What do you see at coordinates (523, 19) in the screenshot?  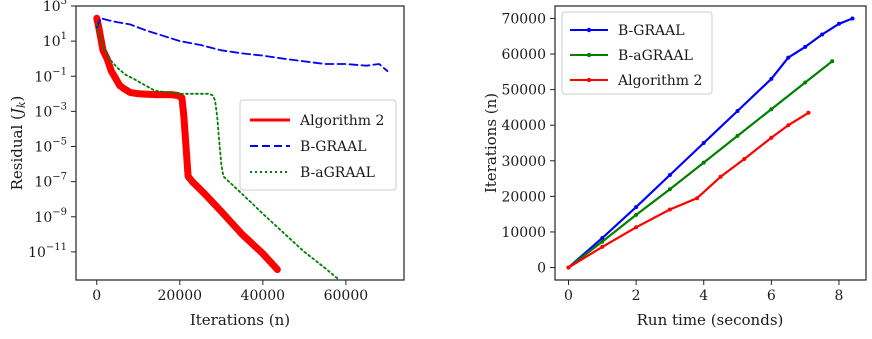 I see `iterations-ytick-label: 70000` at bounding box center [523, 19].